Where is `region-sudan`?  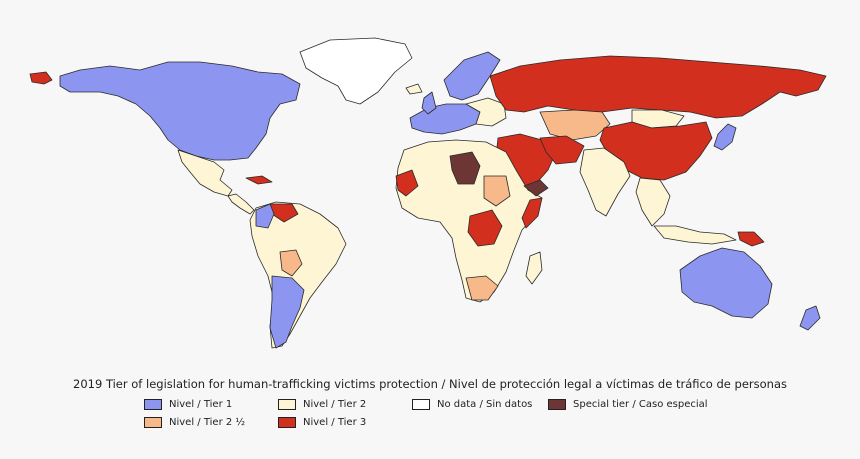
region-sudan is located at coordinates (497, 191).